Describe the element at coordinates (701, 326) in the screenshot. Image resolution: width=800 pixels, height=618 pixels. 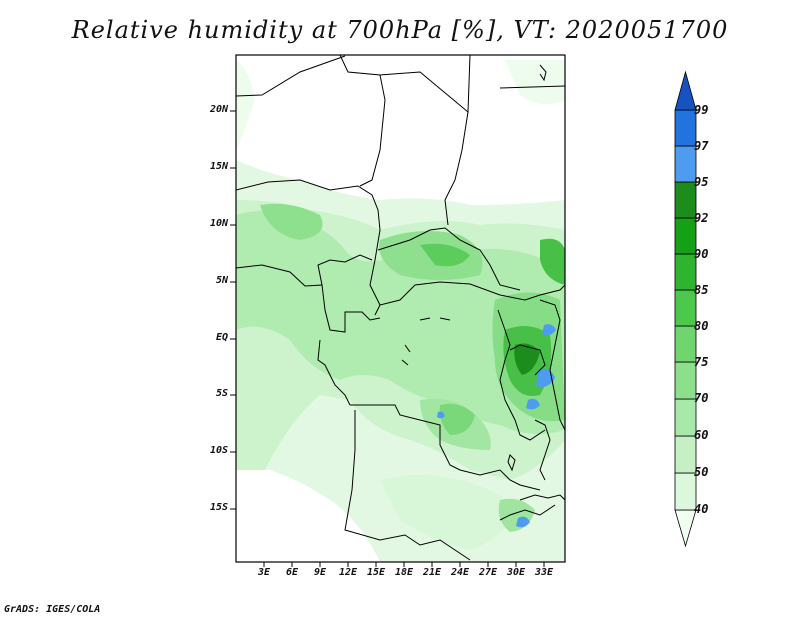
I see `colorbar-label-80: 80` at that location.